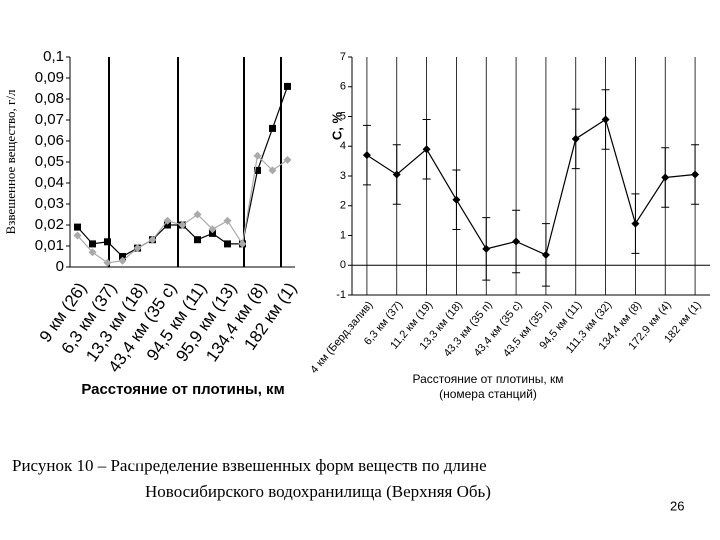 This screenshot has height=540, width=720. I want to click on y-tick-label: 2, so click(343, 206).